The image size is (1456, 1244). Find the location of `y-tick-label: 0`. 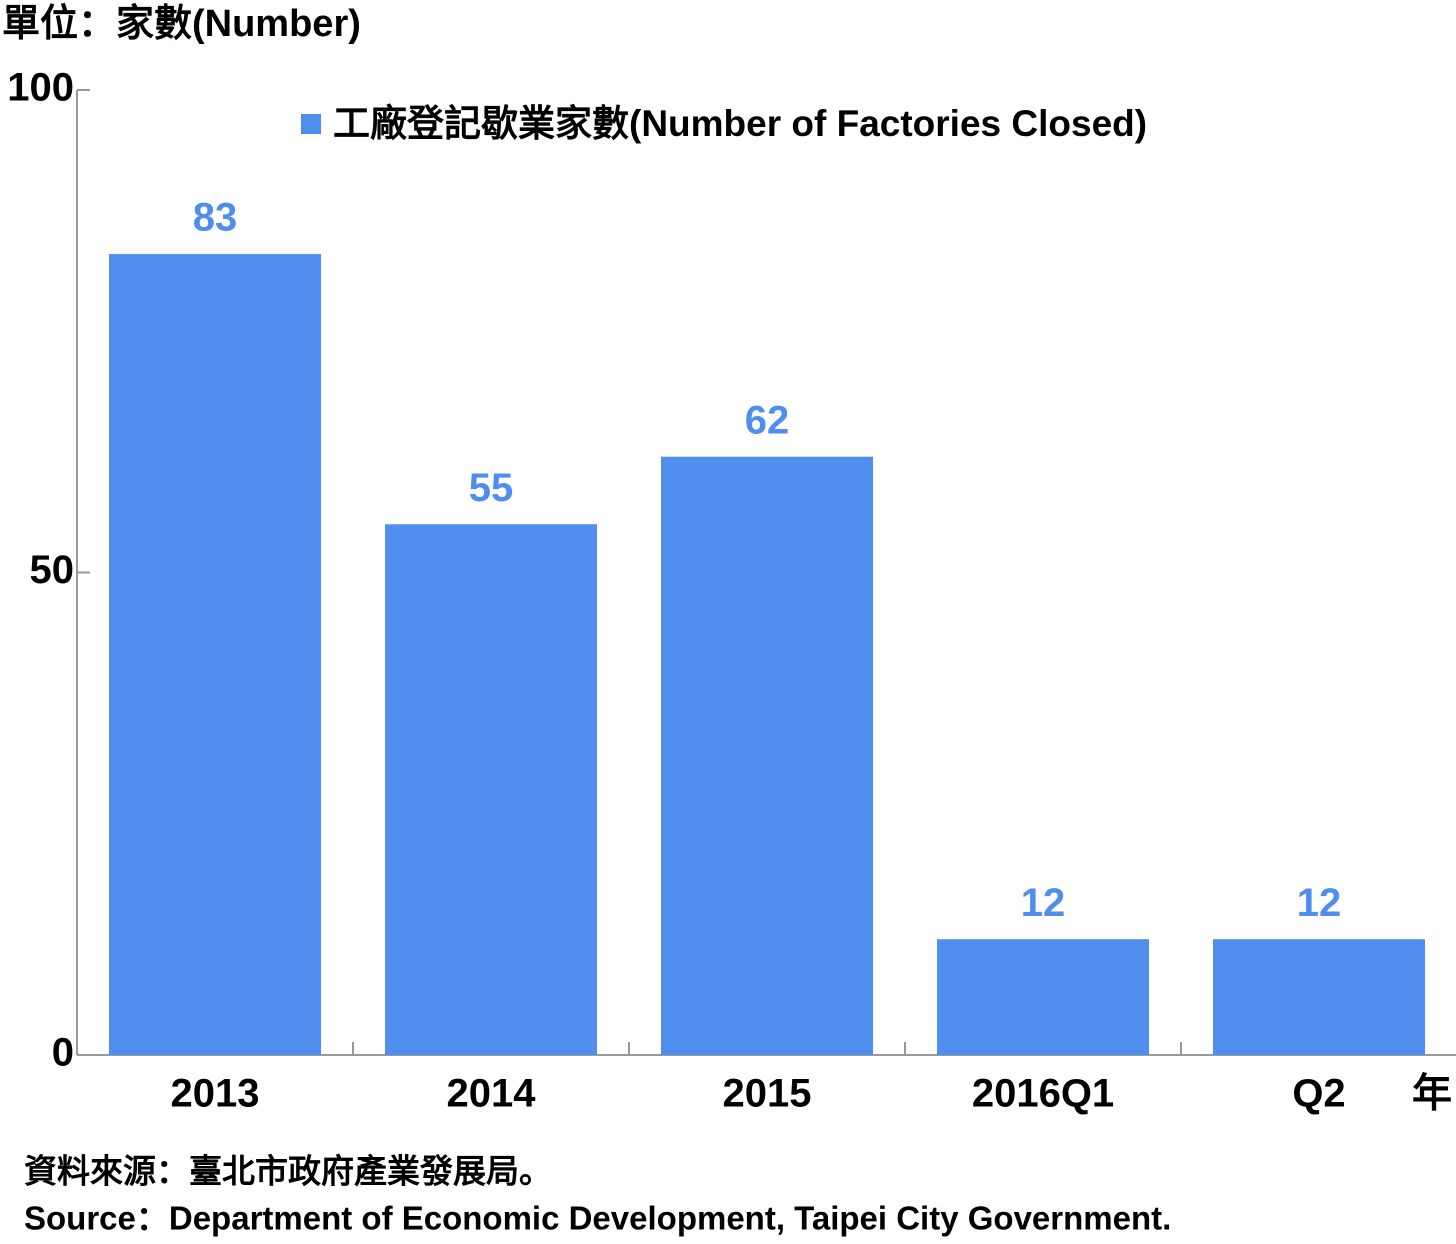

y-tick-label: 0 is located at coordinates (63, 1053).